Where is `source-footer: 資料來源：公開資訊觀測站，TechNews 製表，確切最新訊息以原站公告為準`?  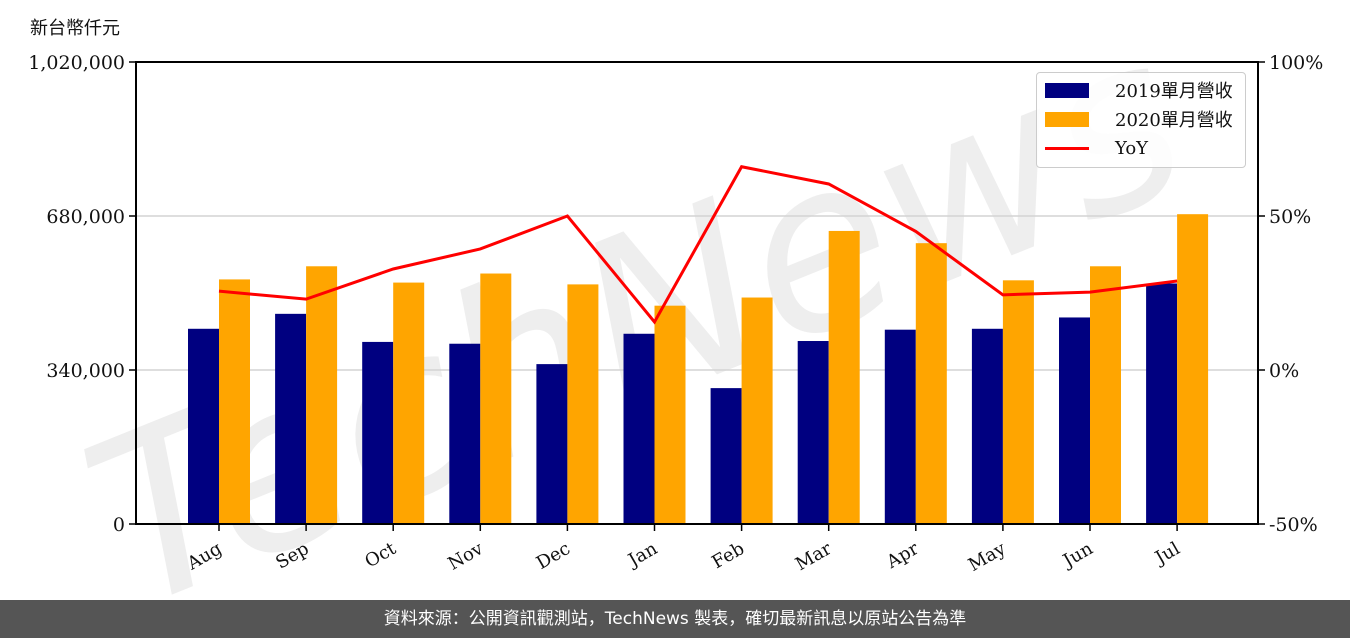
source-footer: 資料來源：公開資訊觀測站，TechNews 製表，確切最新訊息以原站公告為準 is located at coordinates (675, 619).